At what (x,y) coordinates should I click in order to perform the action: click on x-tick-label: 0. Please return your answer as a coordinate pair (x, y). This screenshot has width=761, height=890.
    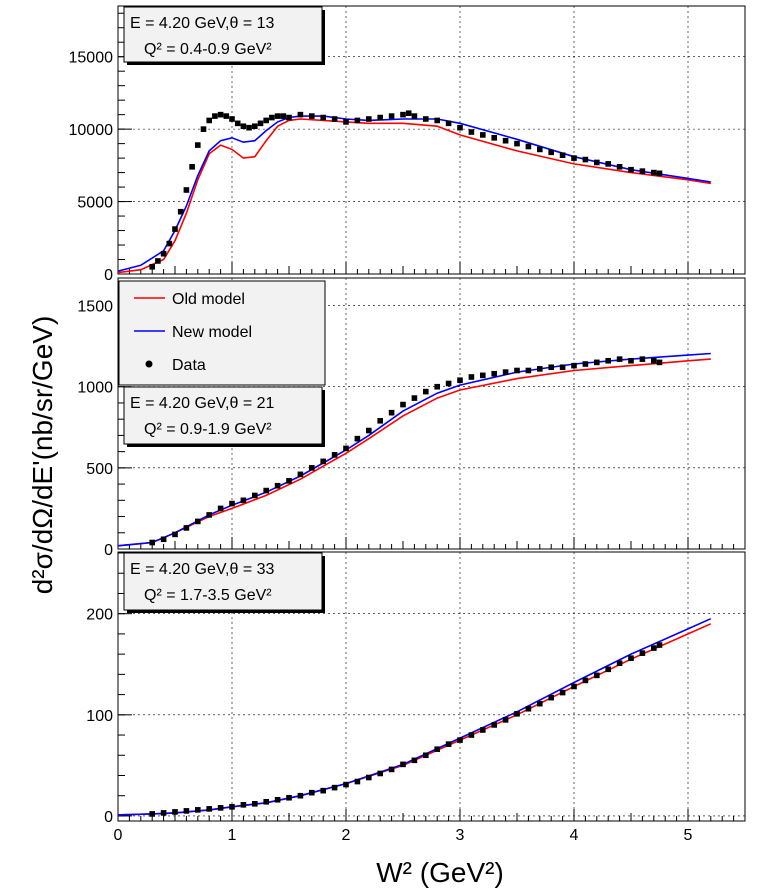
    Looking at the image, I should click on (118, 835).